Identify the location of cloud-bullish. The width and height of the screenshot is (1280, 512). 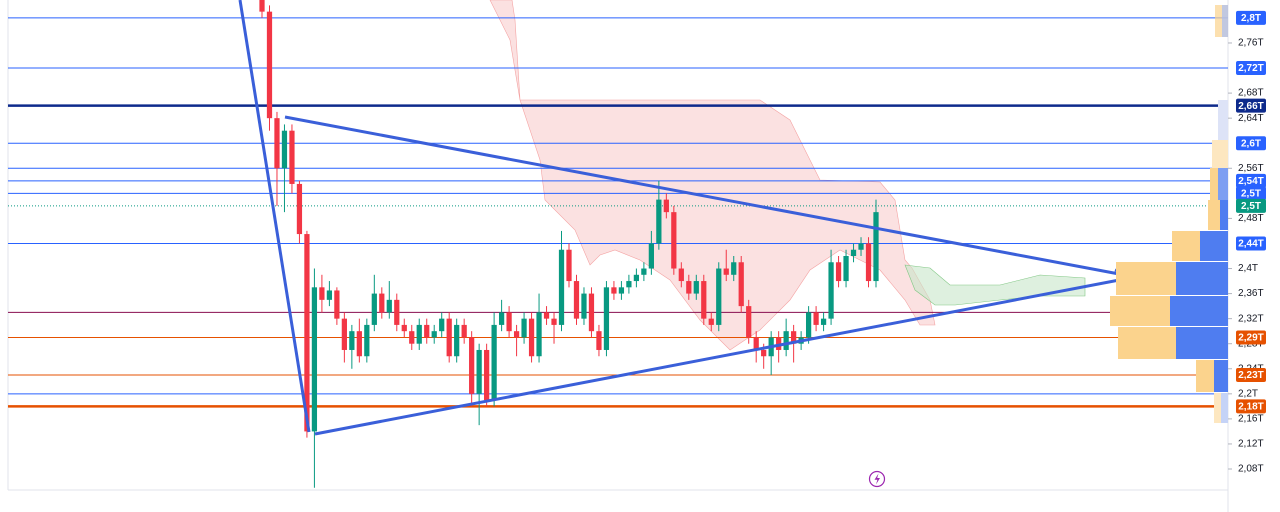
(995, 285).